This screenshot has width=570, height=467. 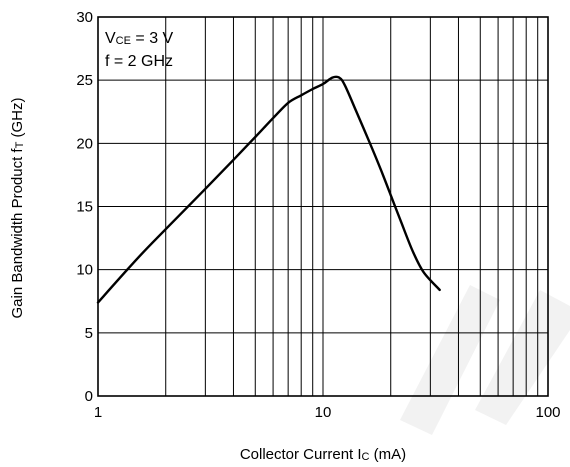 I want to click on y-tick-label: 5, so click(x=89, y=333).